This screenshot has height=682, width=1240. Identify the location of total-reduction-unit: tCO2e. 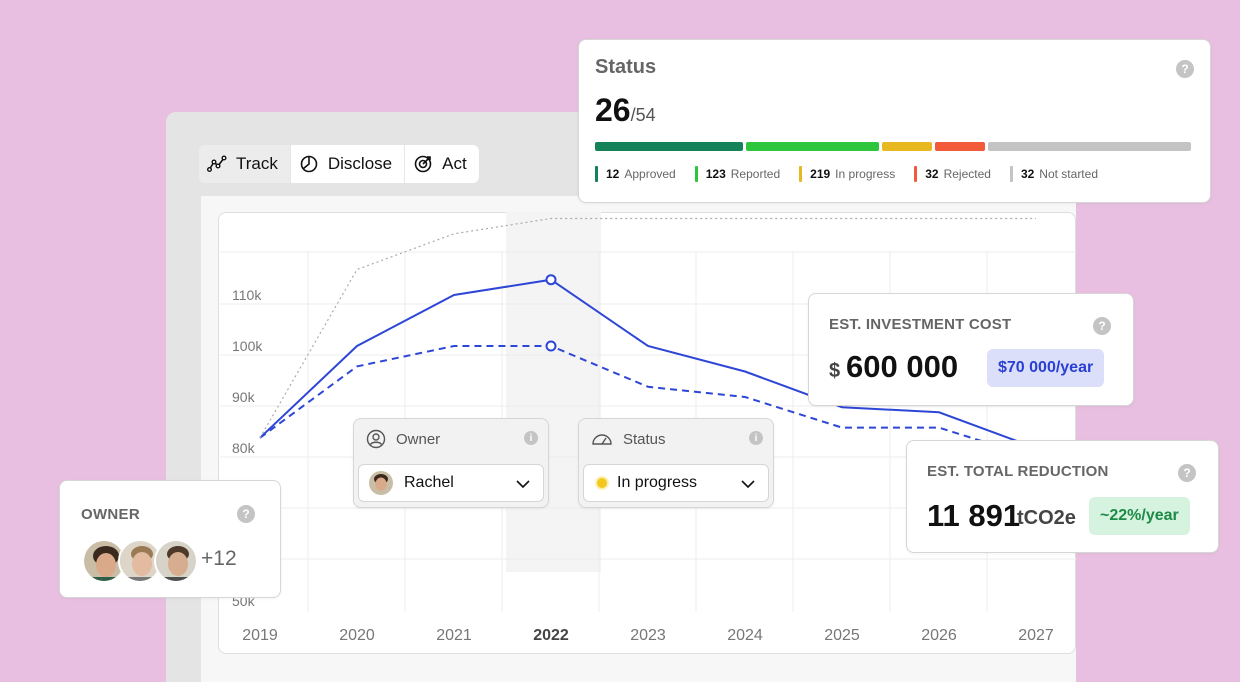
(1046, 518).